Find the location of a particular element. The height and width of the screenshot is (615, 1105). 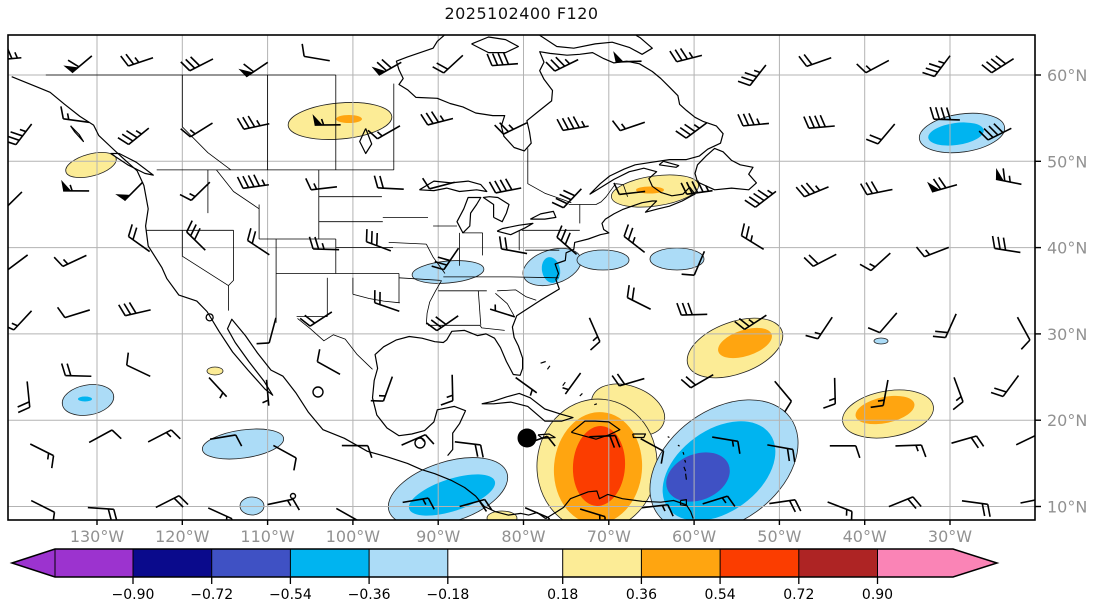

colorbar-tick-label: 0.36 is located at coordinates (641, 595).